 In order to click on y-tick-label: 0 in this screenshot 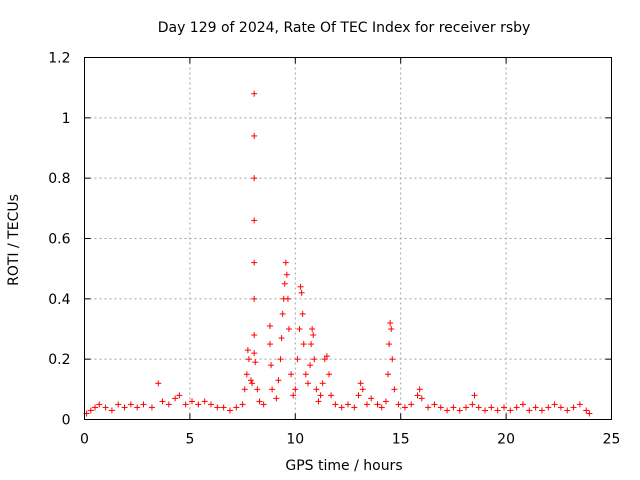, I will do `click(66, 421)`.